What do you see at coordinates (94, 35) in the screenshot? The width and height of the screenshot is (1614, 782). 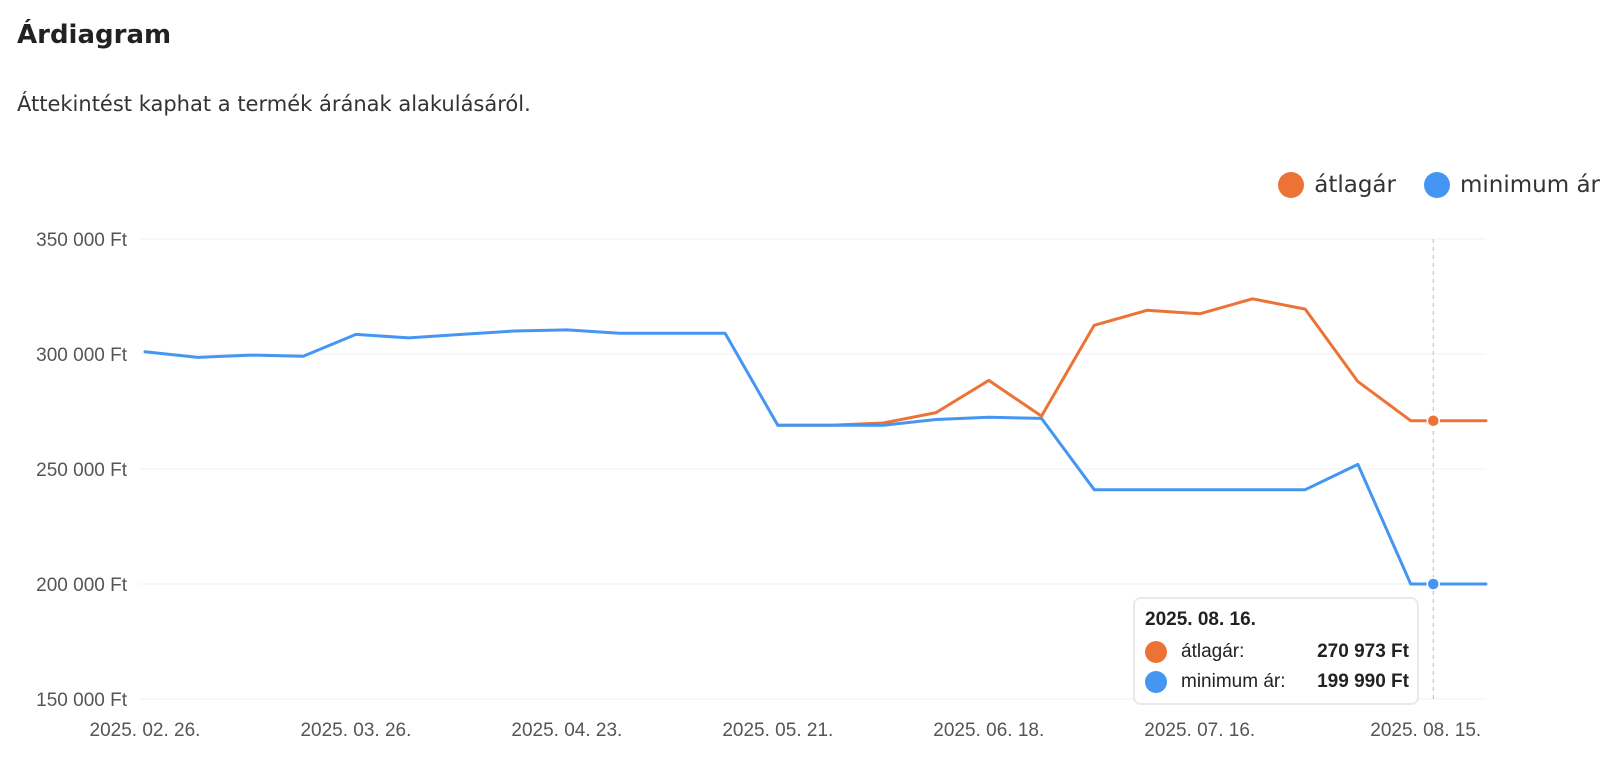 I see `page-title: Árdiagram` at bounding box center [94, 35].